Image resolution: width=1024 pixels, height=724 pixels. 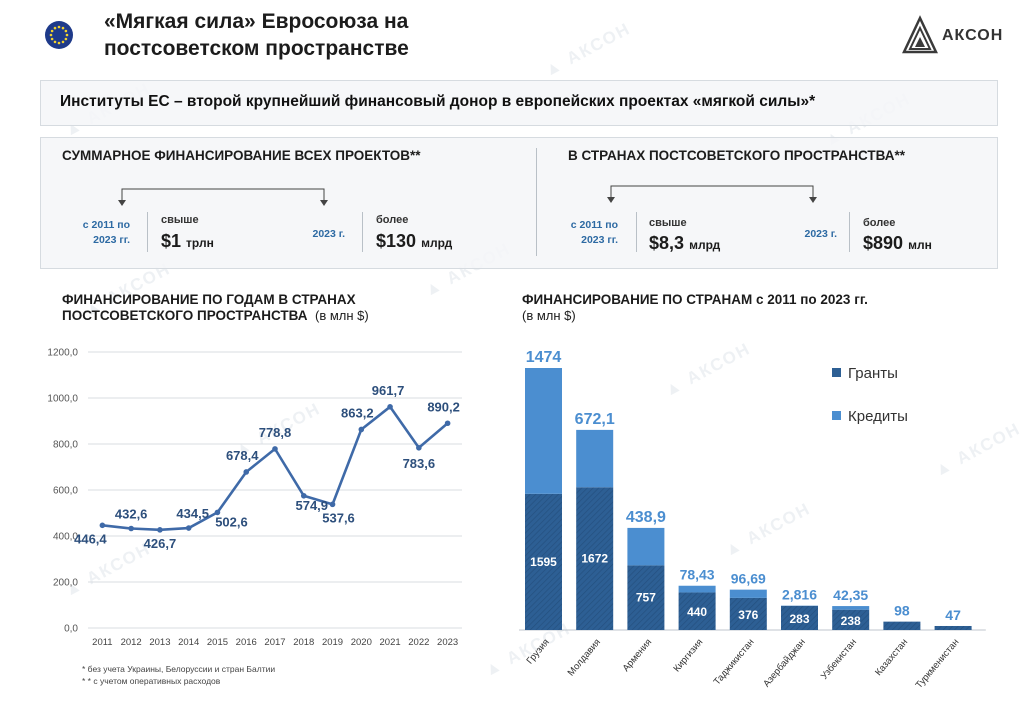 I want to click on stat-unit: млн, so click(x=920, y=245).